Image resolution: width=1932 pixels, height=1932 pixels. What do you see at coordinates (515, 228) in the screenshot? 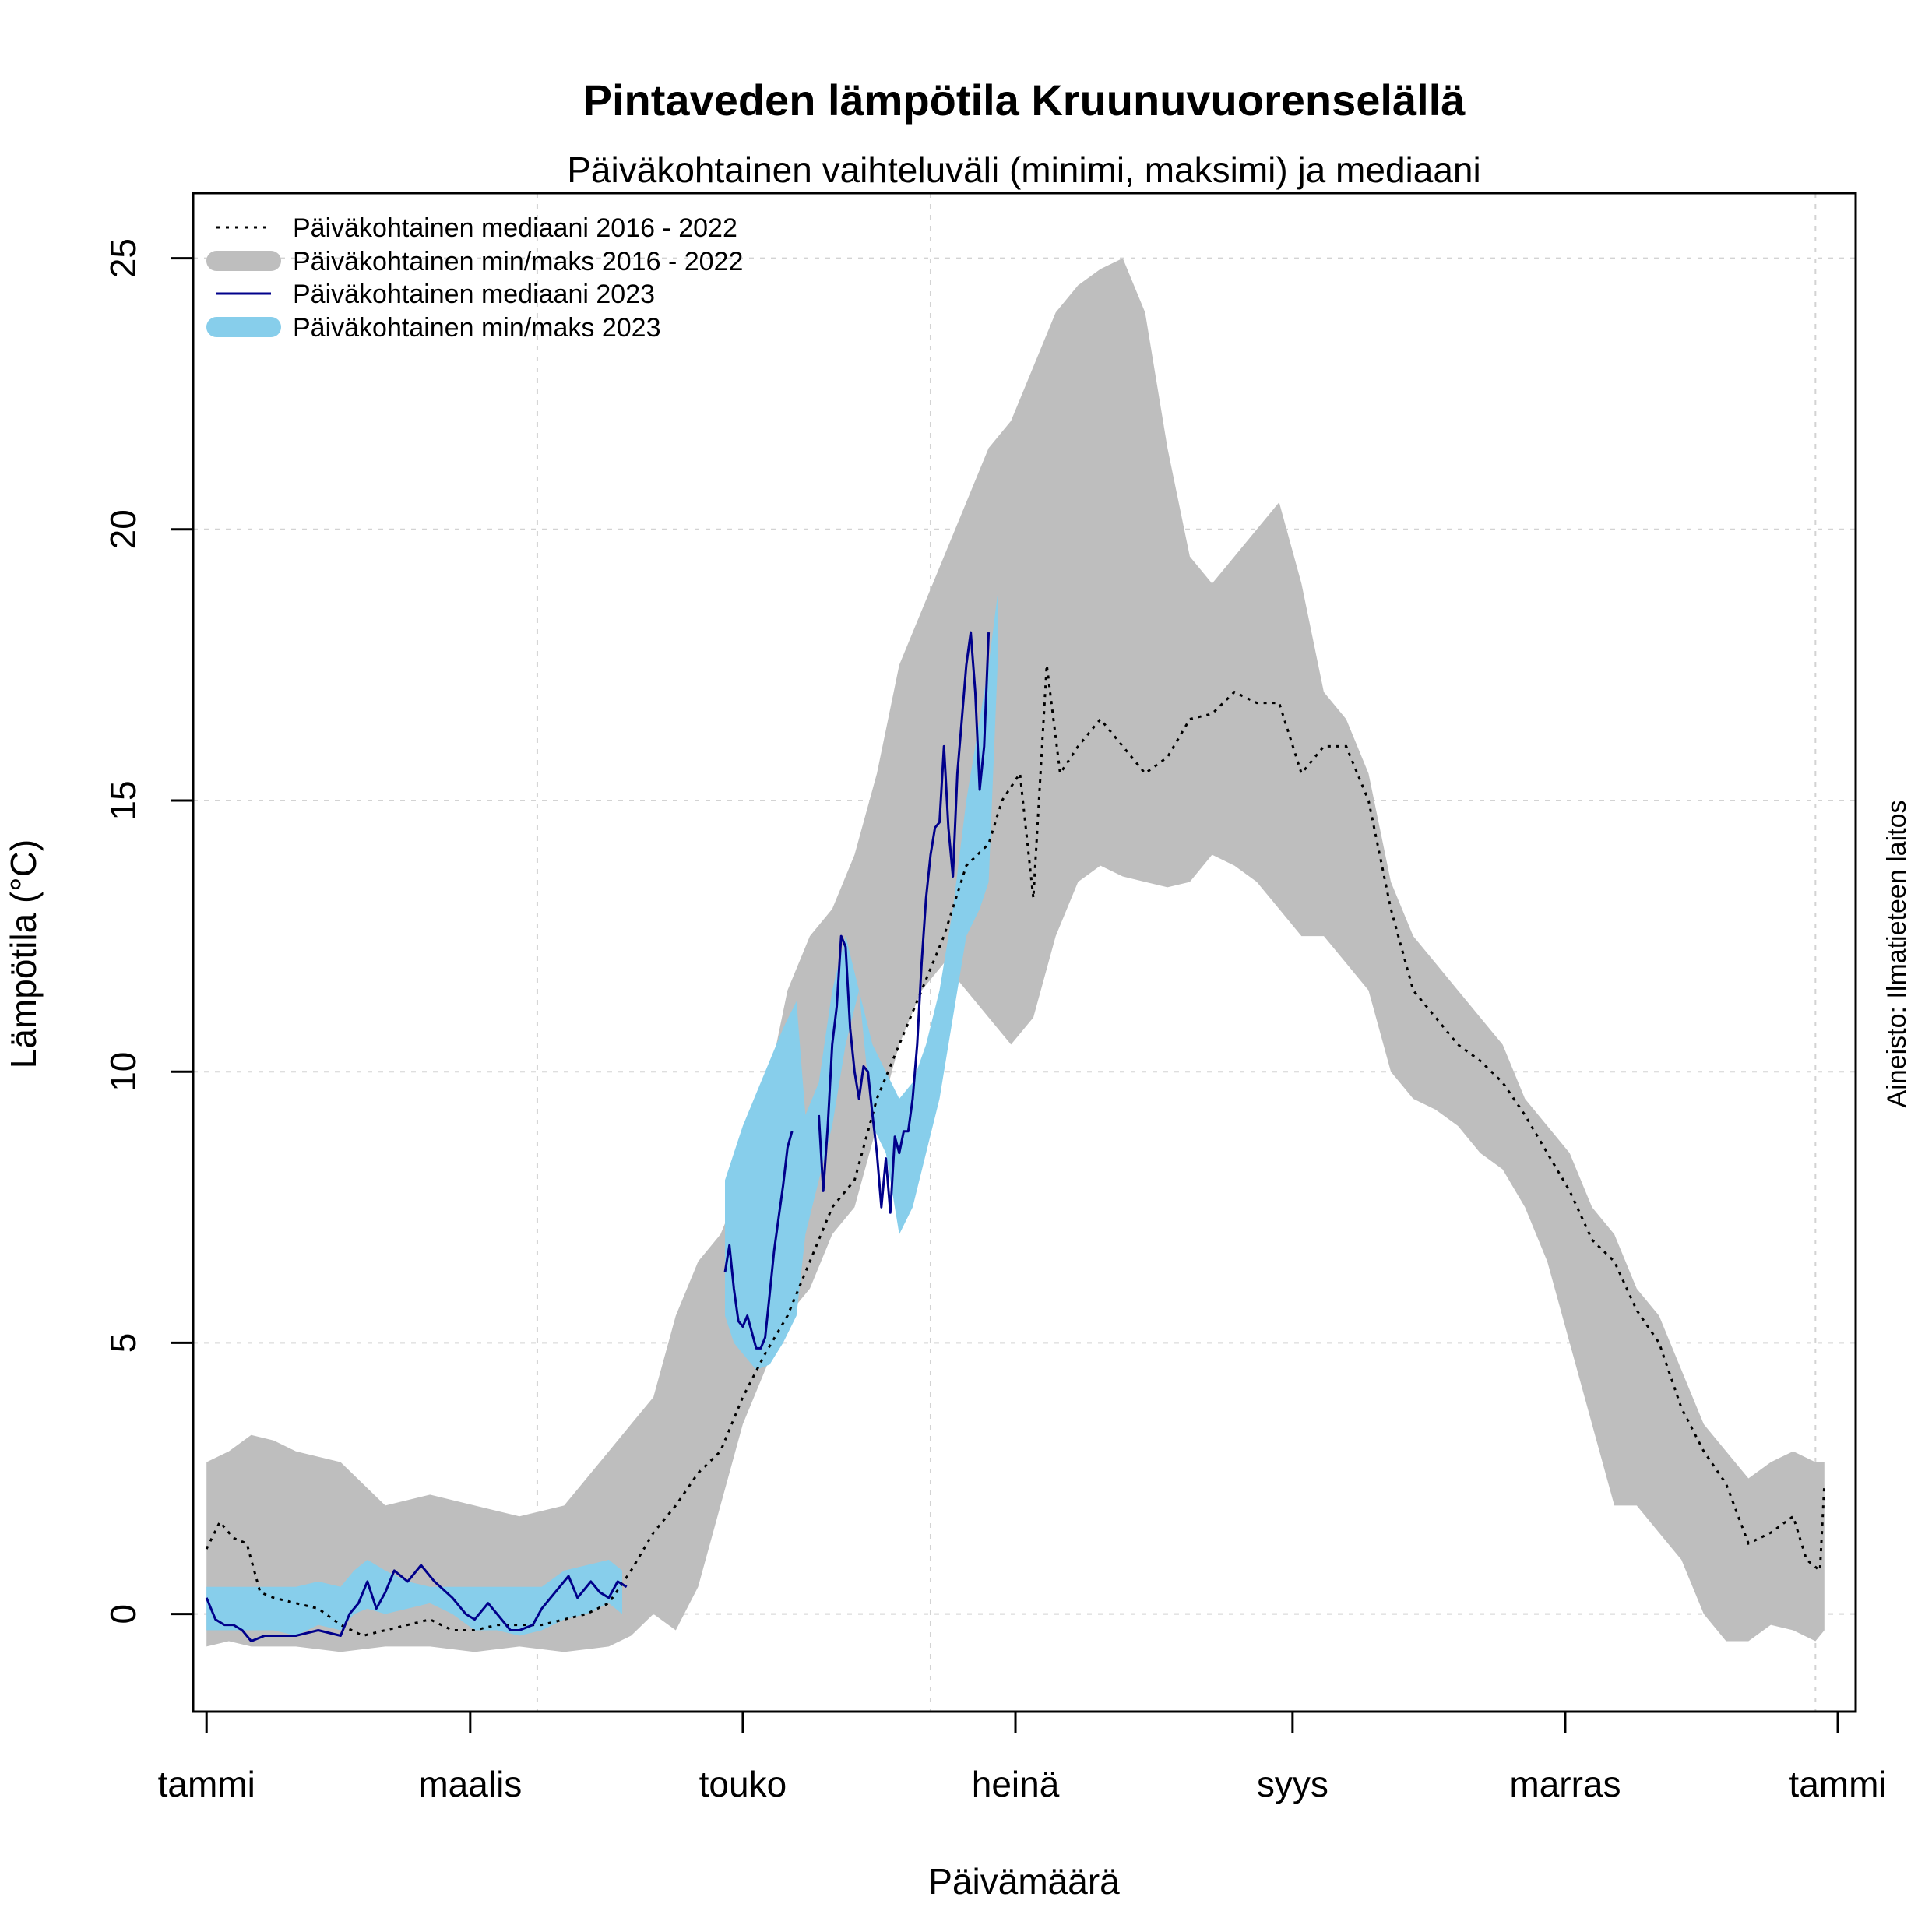
I see `legend-label-median-2016-2022: Päiväkohtainen mediaani 2016 - 2022` at bounding box center [515, 228].